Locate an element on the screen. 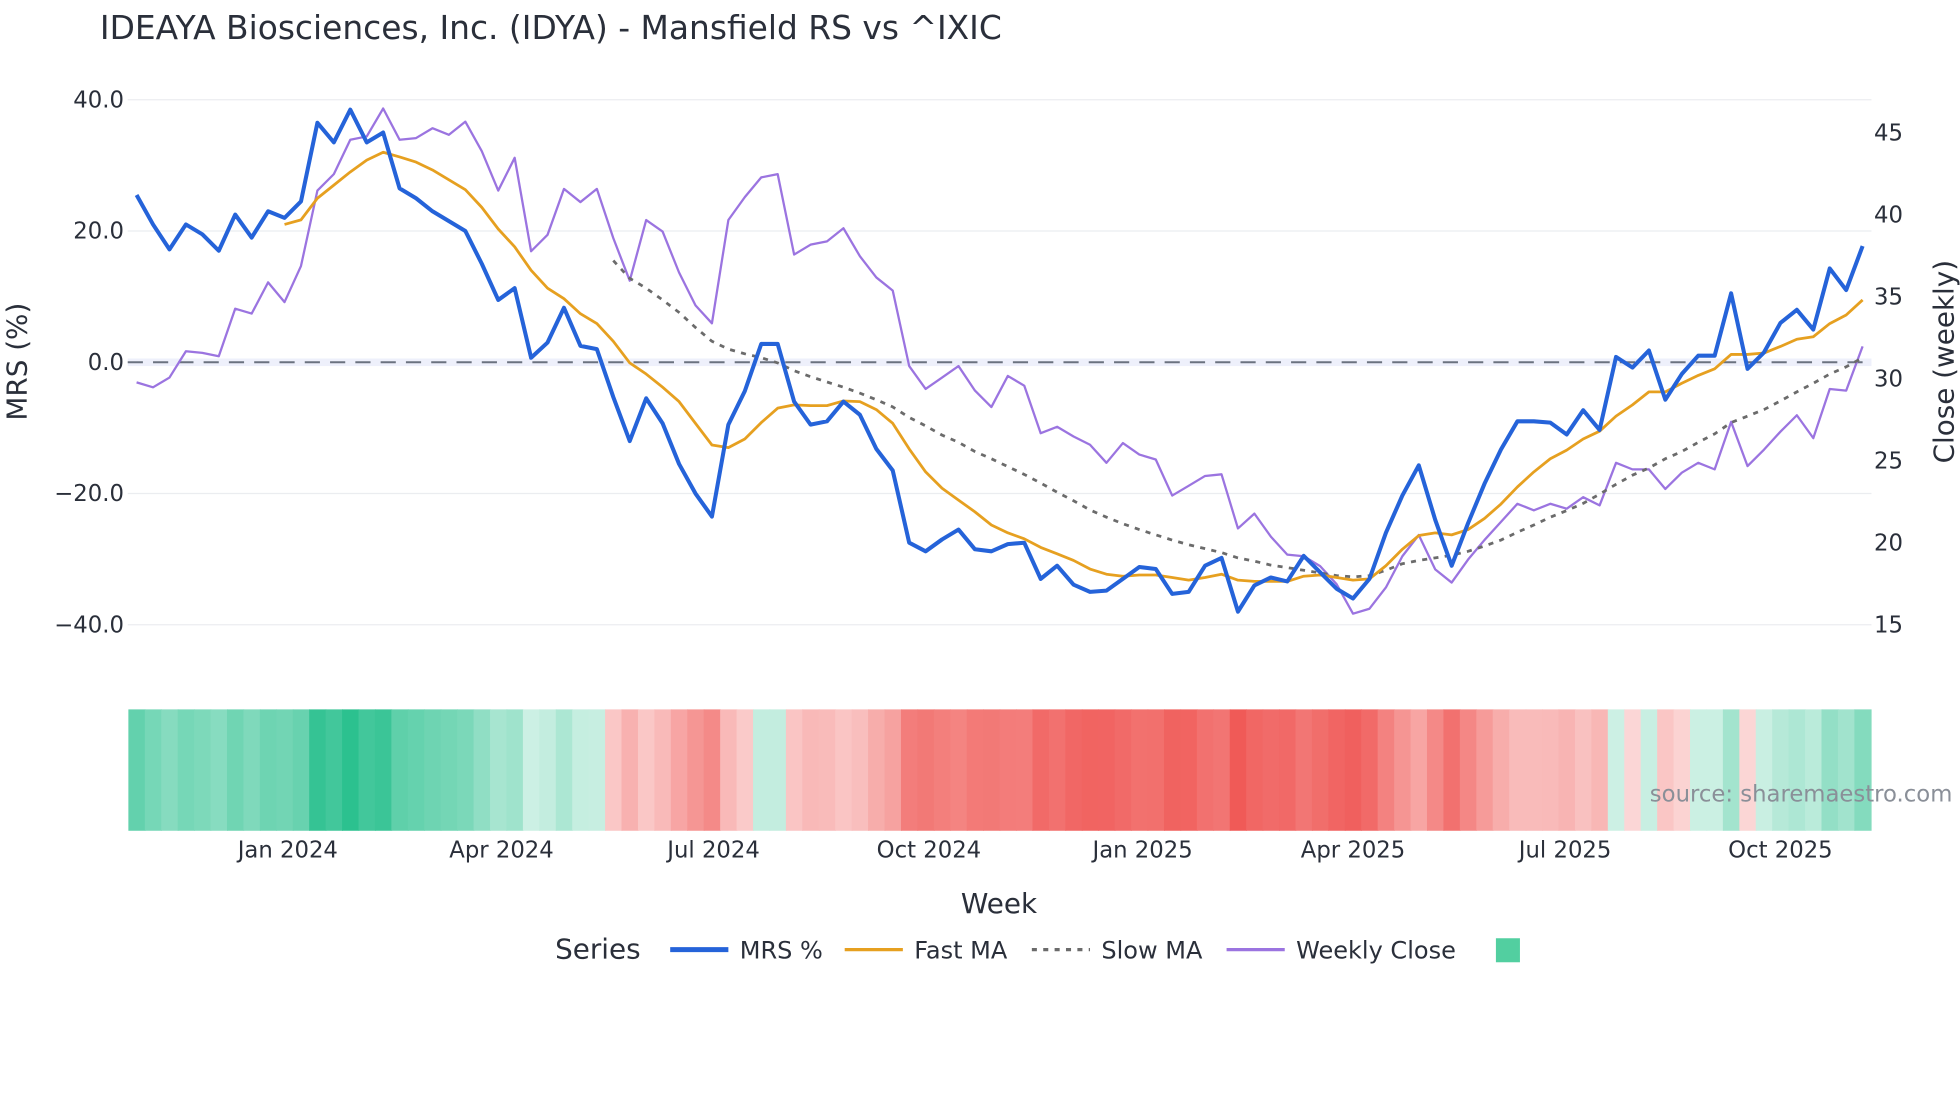 This screenshot has height=1102, width=1960. y-tick-label: −40.0 is located at coordinates (89, 625).